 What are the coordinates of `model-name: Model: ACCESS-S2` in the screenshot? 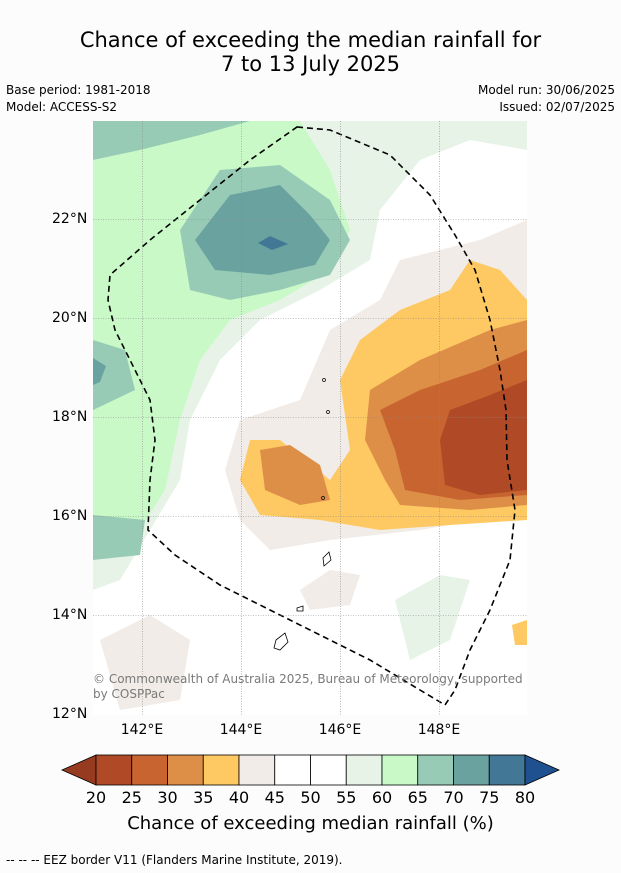 It's located at (62, 107).